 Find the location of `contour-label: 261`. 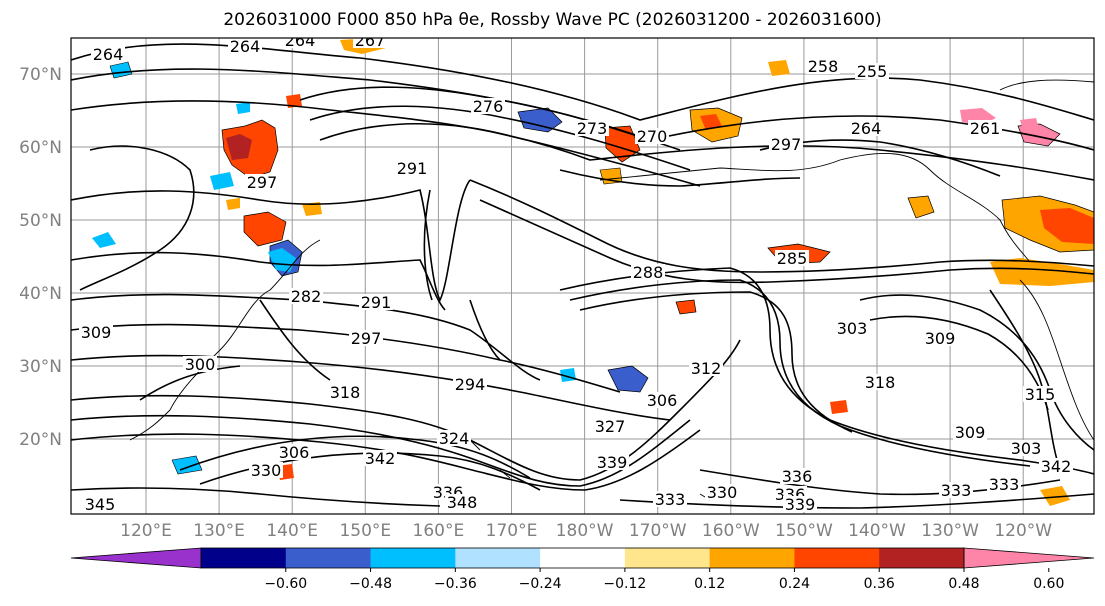

contour-label: 261 is located at coordinates (985, 128).